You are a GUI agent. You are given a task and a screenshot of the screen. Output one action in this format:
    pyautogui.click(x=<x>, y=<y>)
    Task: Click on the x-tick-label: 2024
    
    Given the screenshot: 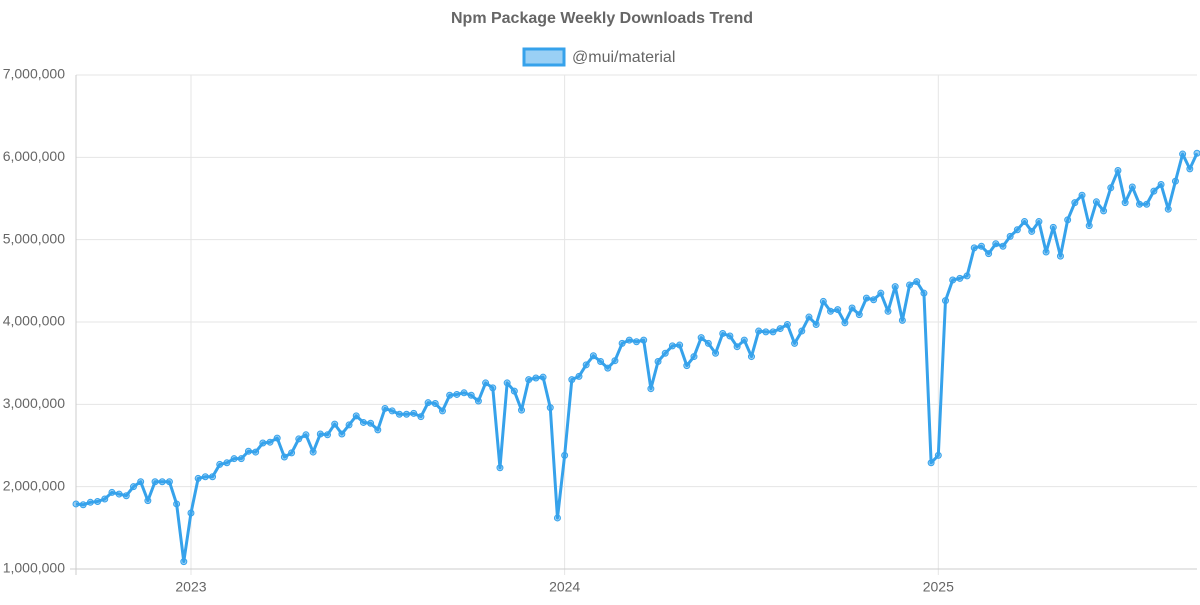 What is the action you would take?
    pyautogui.click(x=564, y=587)
    